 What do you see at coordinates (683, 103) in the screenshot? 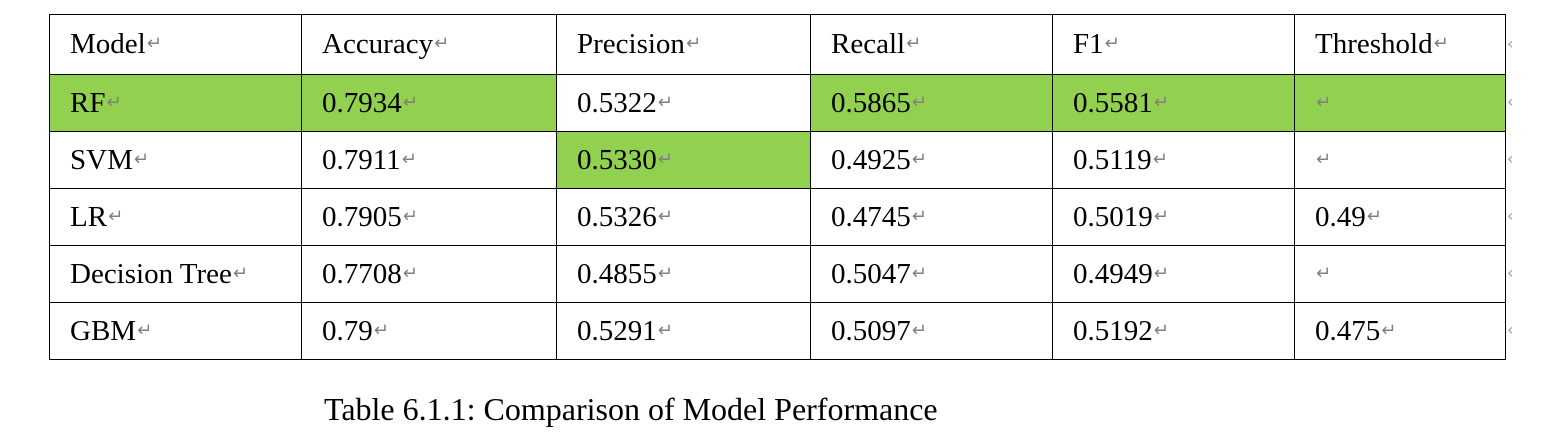
I see `cell-precision: 0.5322↵` at bounding box center [683, 103].